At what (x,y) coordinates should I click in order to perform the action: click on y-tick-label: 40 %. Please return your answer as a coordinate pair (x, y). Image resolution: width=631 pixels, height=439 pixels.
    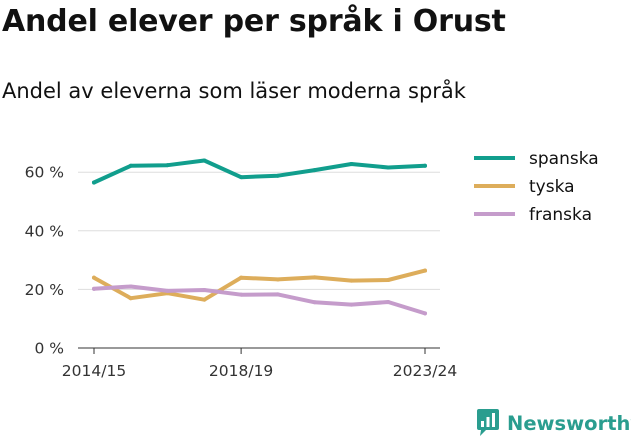
    Looking at the image, I should click on (44, 231).